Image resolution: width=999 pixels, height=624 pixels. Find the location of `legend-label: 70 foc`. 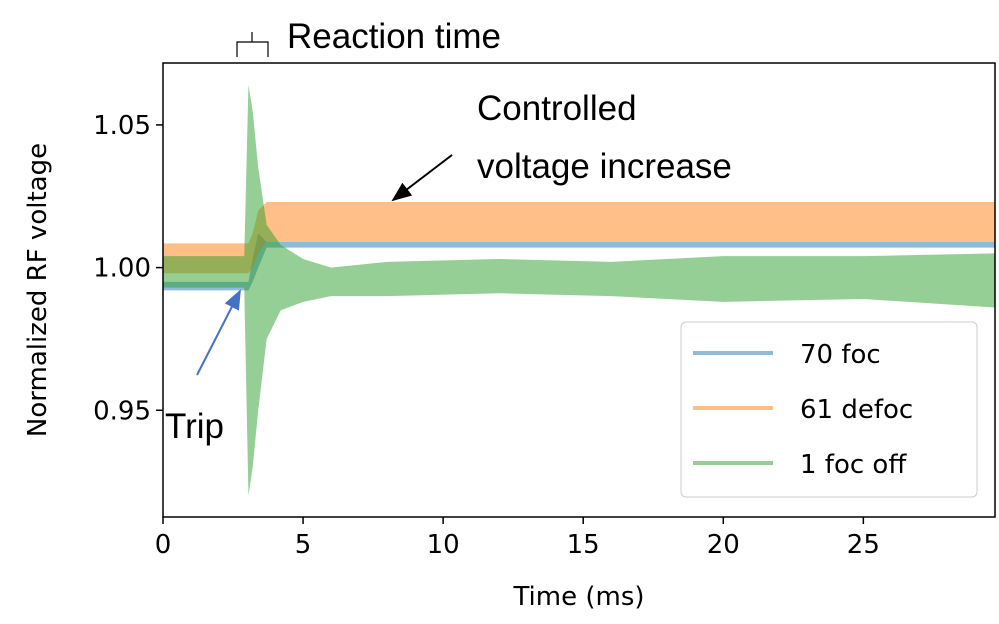

legend-label: 70 foc is located at coordinates (840, 355).